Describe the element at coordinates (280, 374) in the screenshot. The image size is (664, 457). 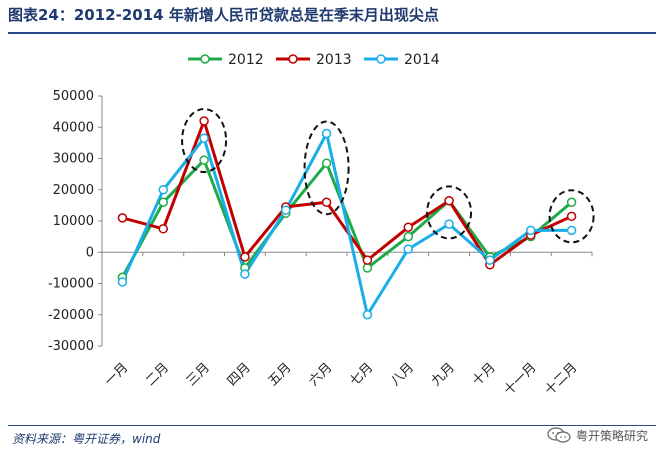
I see `x-tick-label: 五月` at that location.